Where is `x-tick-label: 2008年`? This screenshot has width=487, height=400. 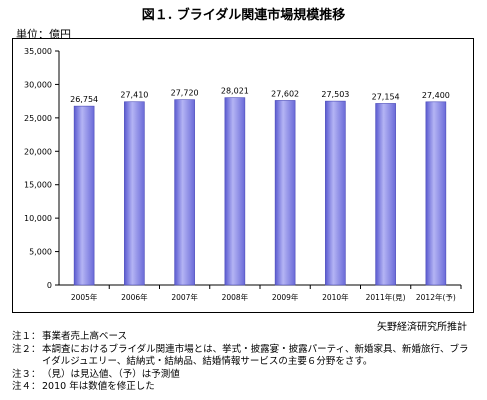
x-tick-label: 2008年 is located at coordinates (235, 297).